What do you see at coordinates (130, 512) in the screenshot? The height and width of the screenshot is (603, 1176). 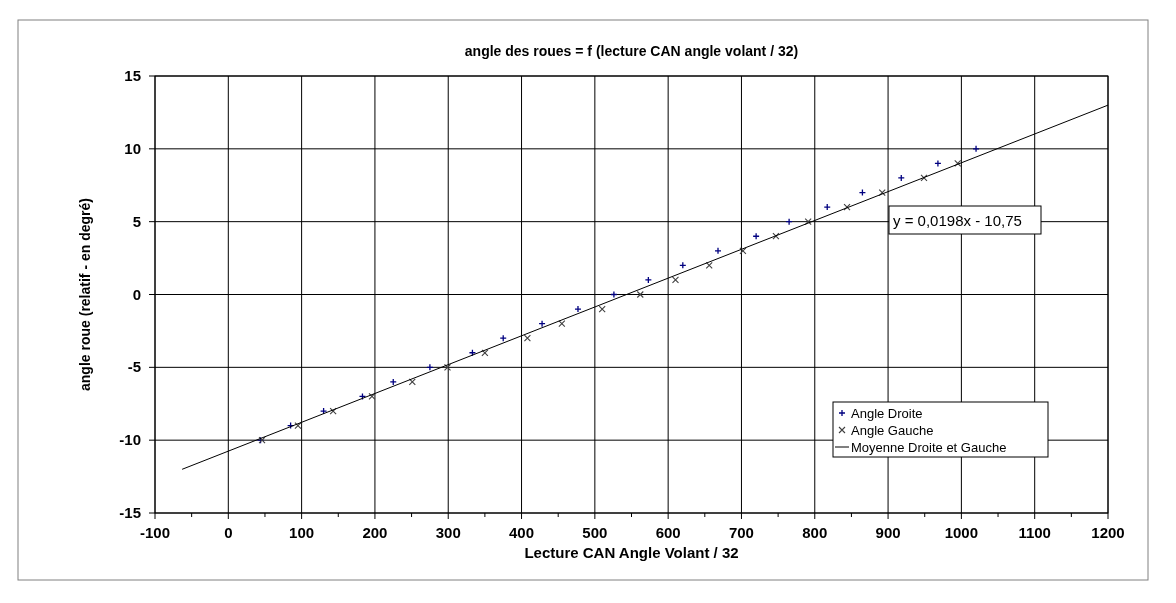 I see `y-tick-label: -15` at bounding box center [130, 512].